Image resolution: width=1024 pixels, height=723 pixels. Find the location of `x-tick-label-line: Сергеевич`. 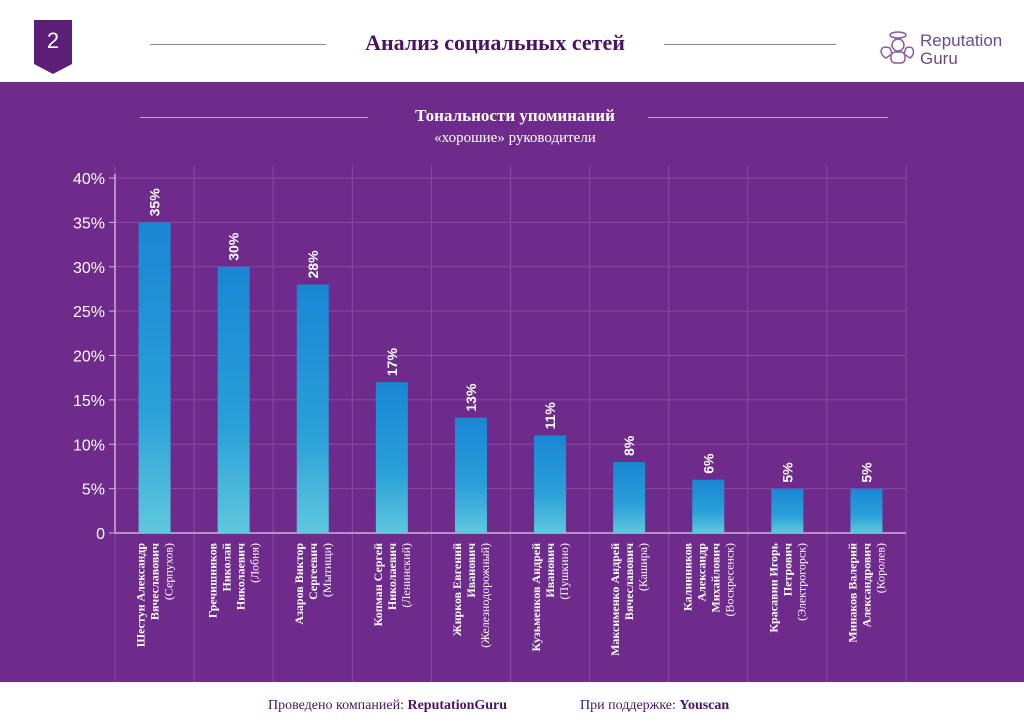

x-tick-label-line: Сергеевич is located at coordinates (313, 571).